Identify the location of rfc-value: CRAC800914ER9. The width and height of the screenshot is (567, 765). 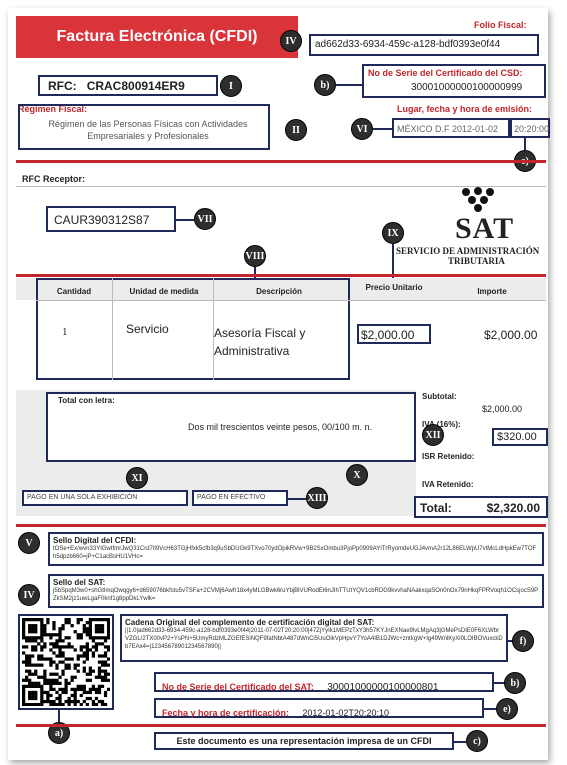
(135, 86).